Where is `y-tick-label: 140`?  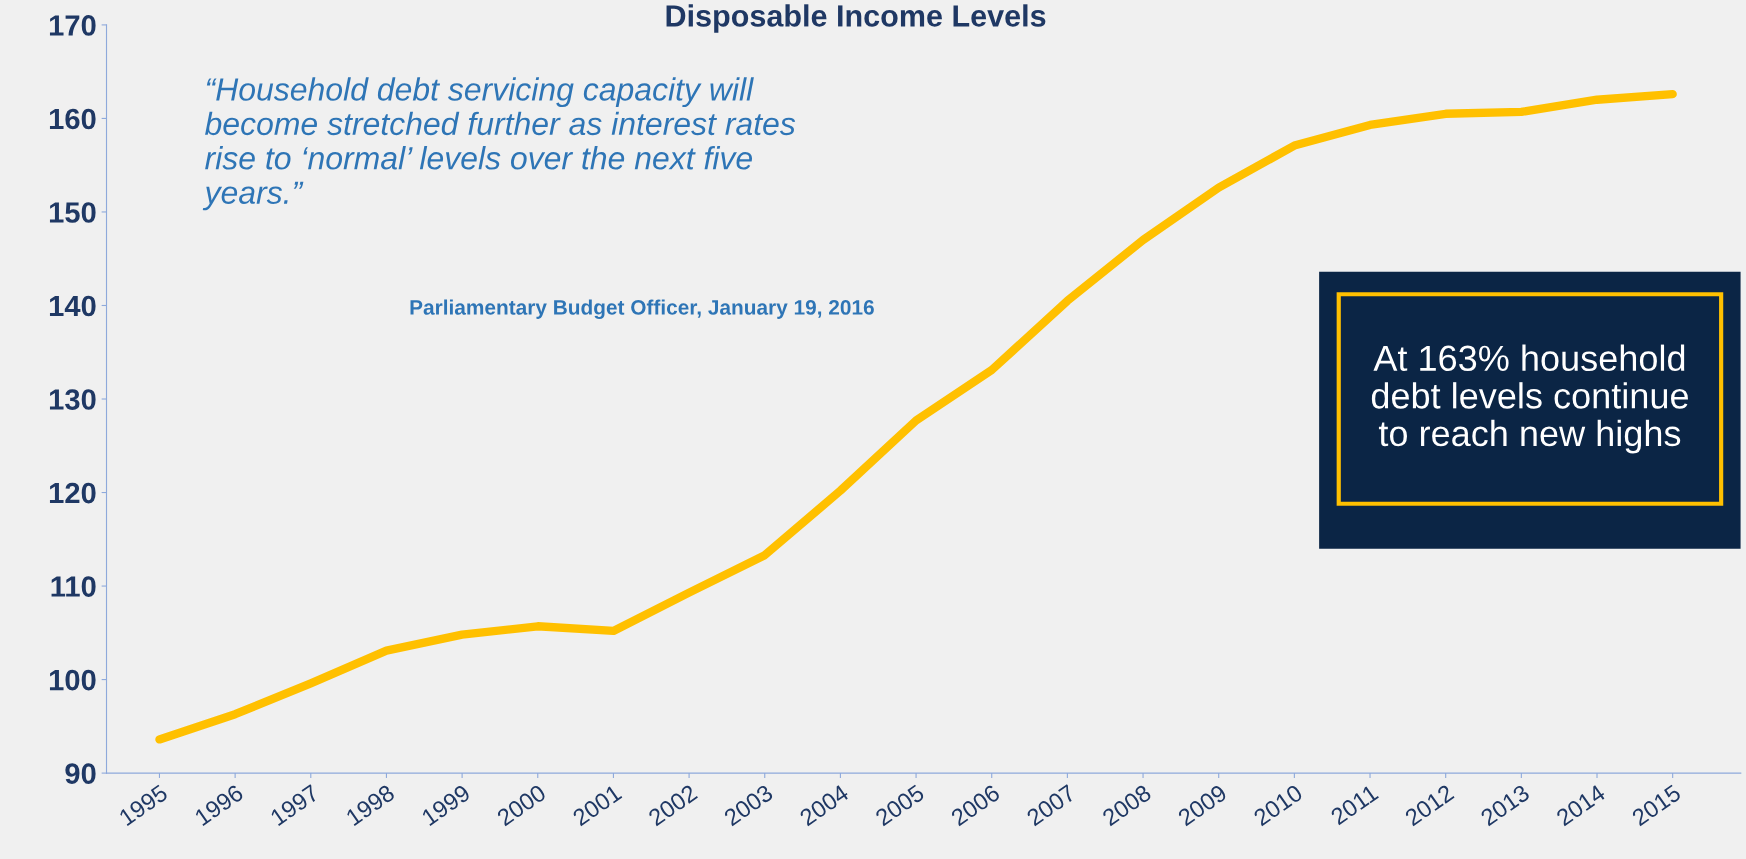
y-tick-label: 140 is located at coordinates (72, 306).